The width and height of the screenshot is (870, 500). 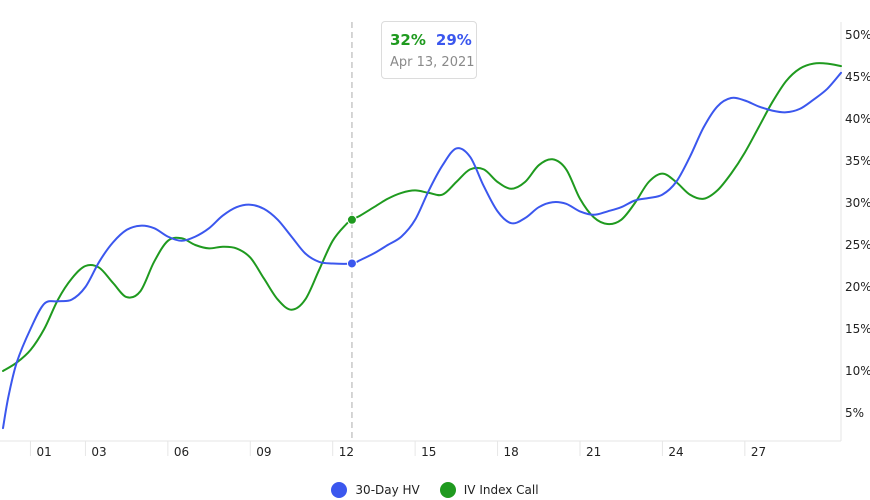 What do you see at coordinates (387, 490) in the screenshot?
I see `legend-label-hv: 30-Day HV` at bounding box center [387, 490].